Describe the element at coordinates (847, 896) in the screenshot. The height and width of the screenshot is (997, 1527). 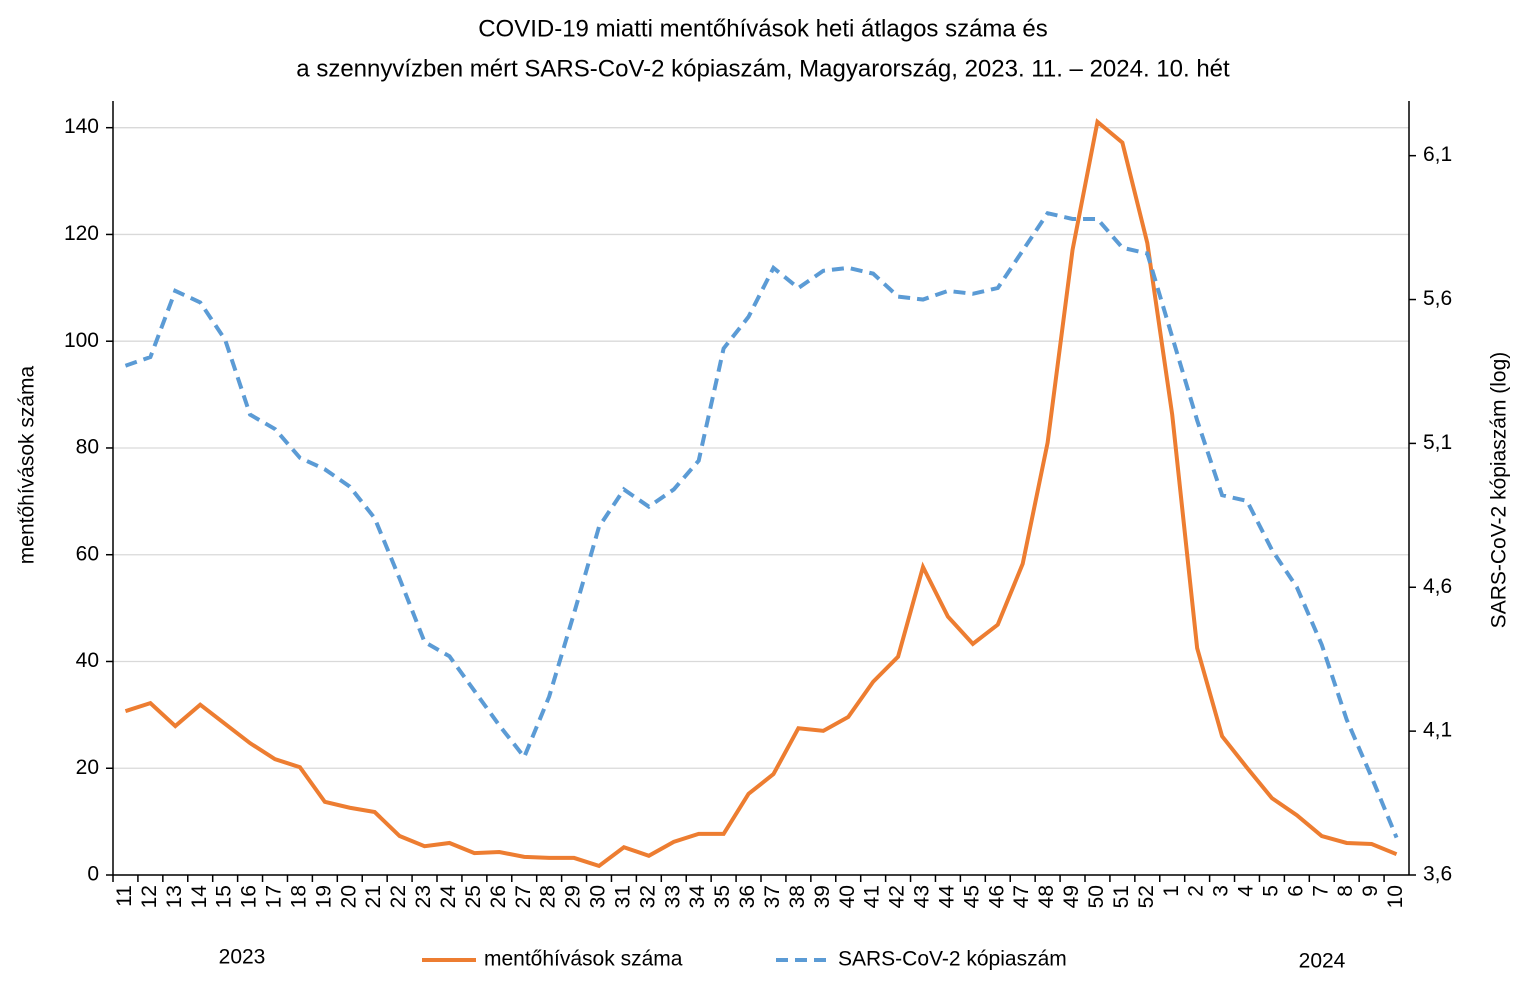
I see `x-tick-label: 40` at that location.